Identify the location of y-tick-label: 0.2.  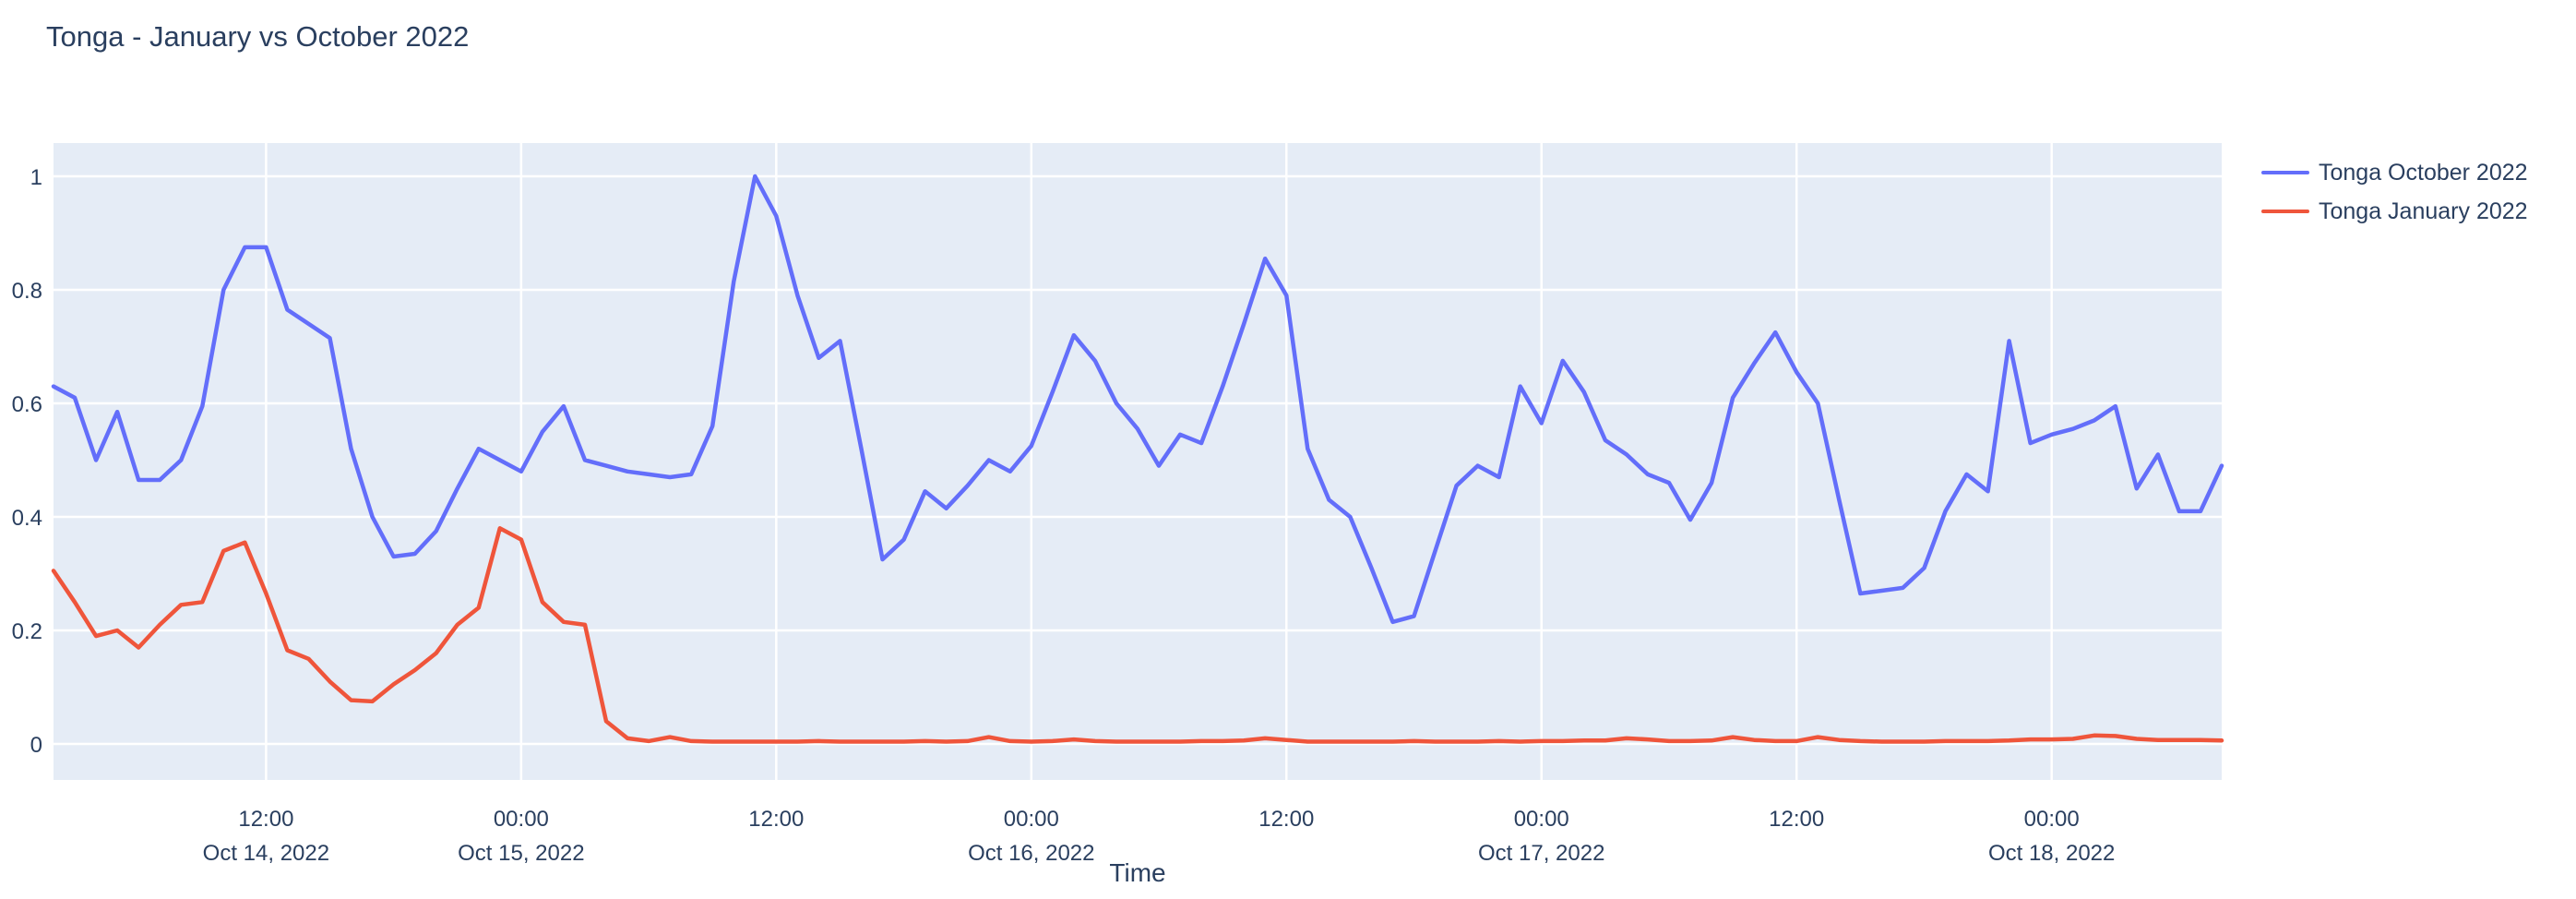
(27, 631).